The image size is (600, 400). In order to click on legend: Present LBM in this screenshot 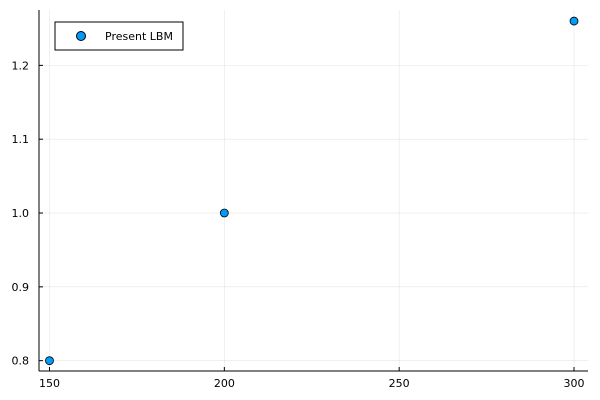, I will do `click(119, 36)`.